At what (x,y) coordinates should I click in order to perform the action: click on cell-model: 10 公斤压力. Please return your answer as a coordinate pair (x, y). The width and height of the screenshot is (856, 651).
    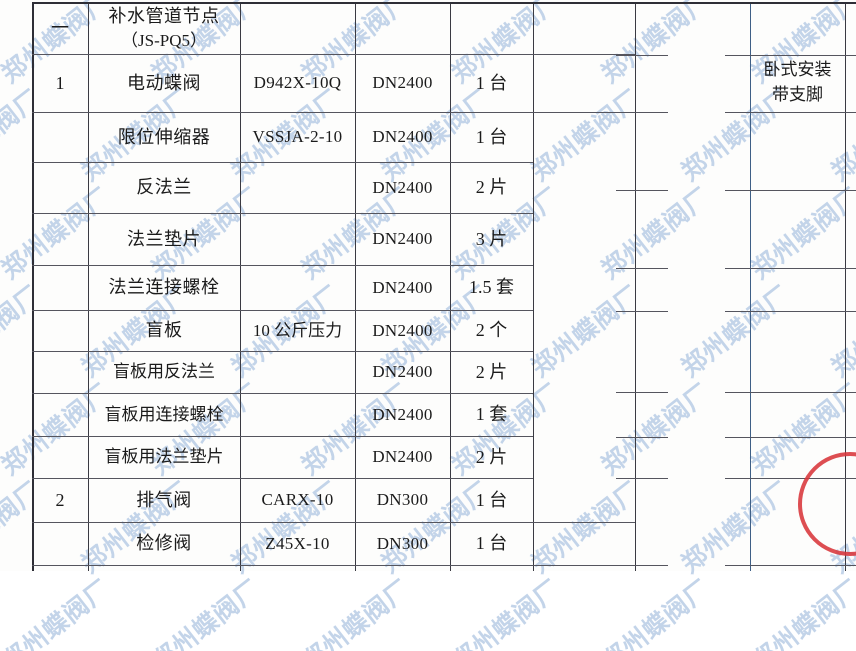
    Looking at the image, I should click on (297, 330).